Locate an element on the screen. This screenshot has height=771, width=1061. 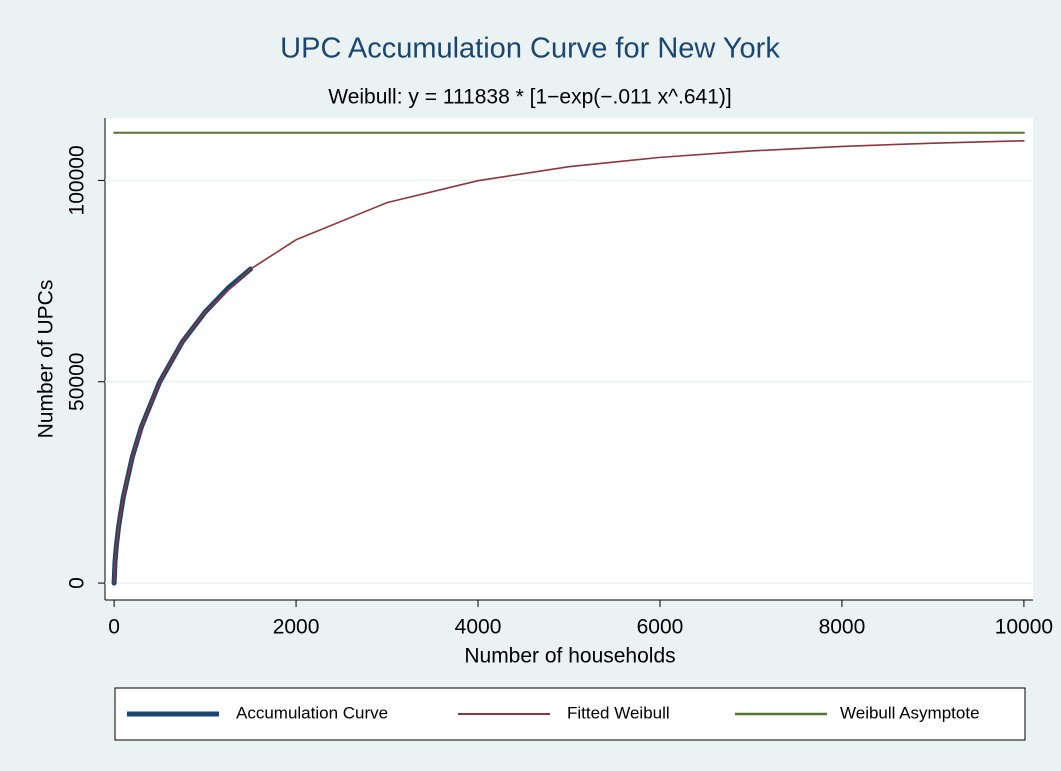
legend-label: Fitted Weibull is located at coordinates (618, 712).